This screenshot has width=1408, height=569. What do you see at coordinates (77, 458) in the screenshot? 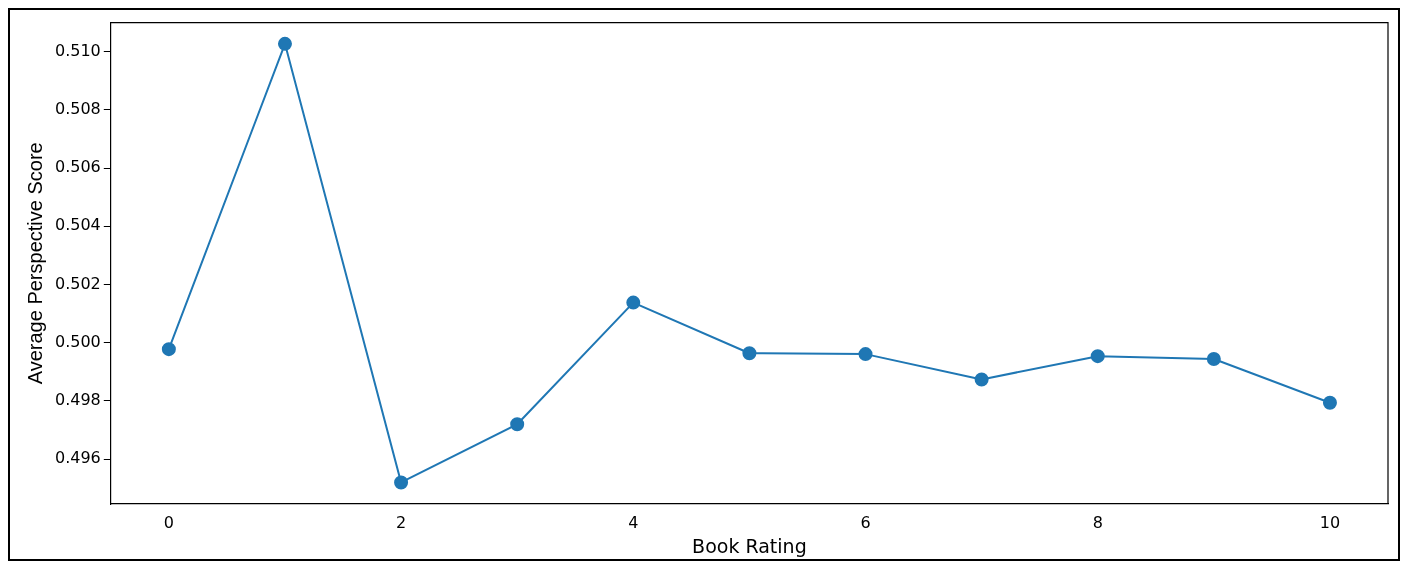
I see `y-tick-label: 0.496` at bounding box center [77, 458].